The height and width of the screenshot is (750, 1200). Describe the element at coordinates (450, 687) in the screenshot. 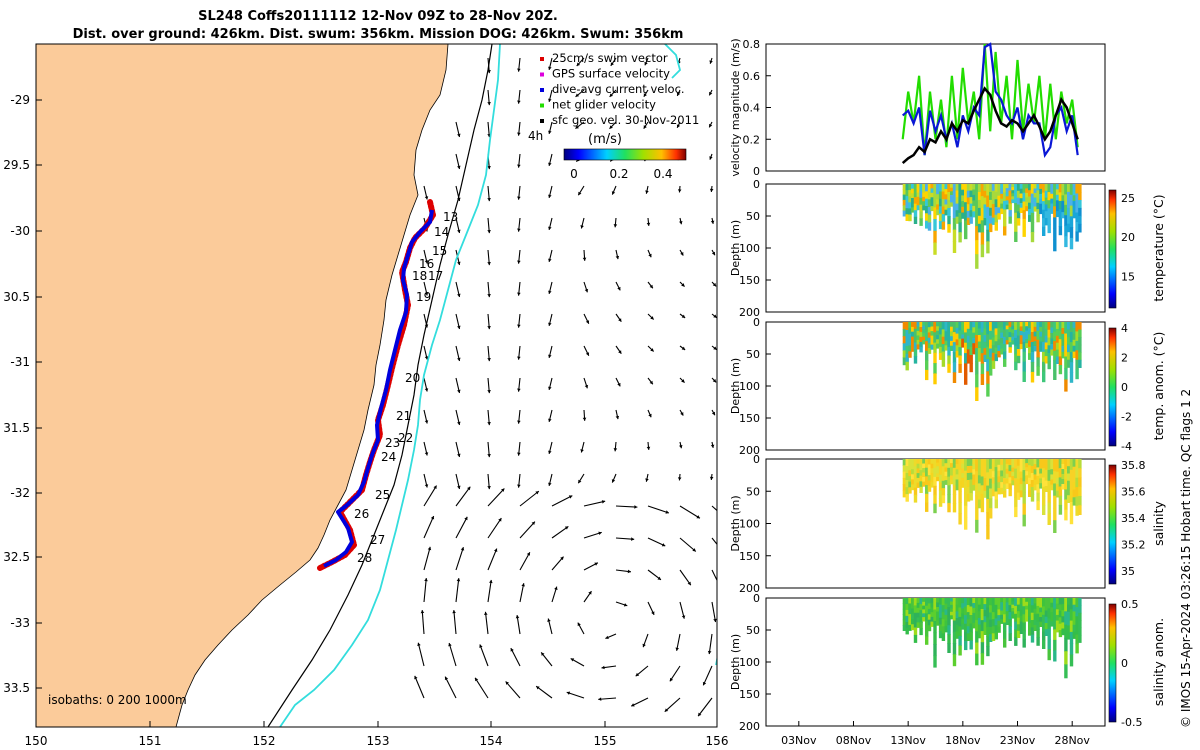

I see `velocity-arrow-shaft` at that location.